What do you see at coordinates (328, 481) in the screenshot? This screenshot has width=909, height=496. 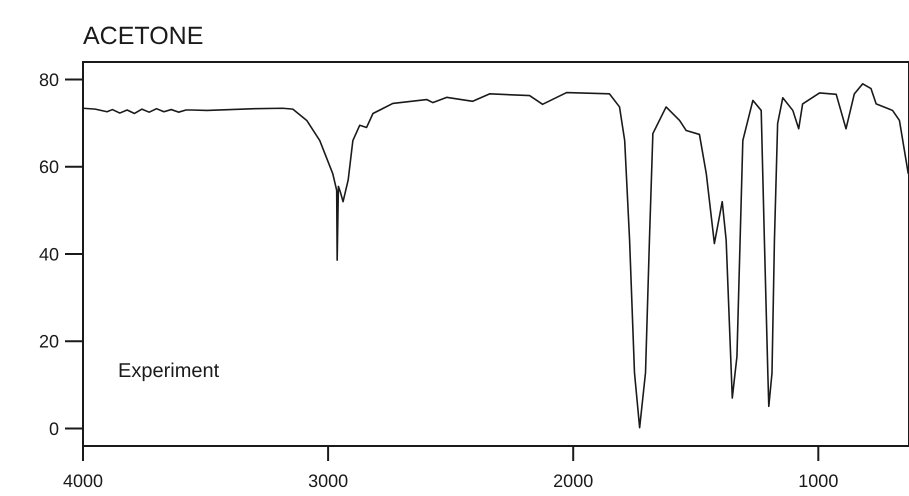 I see `x-tick-label: 3000` at bounding box center [328, 481].